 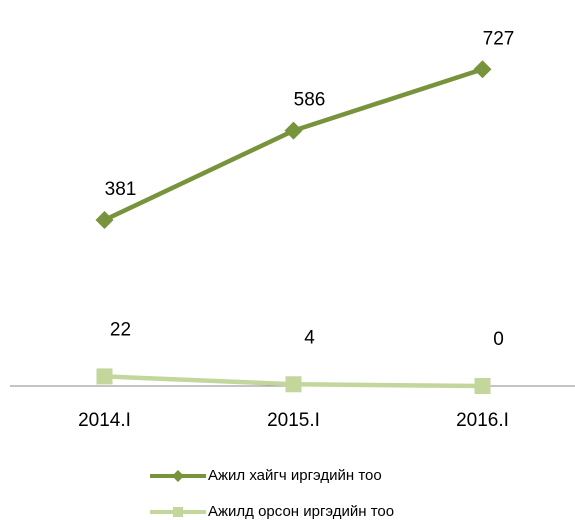 I want to click on x-tick-label: 2015.I, so click(x=293, y=420).